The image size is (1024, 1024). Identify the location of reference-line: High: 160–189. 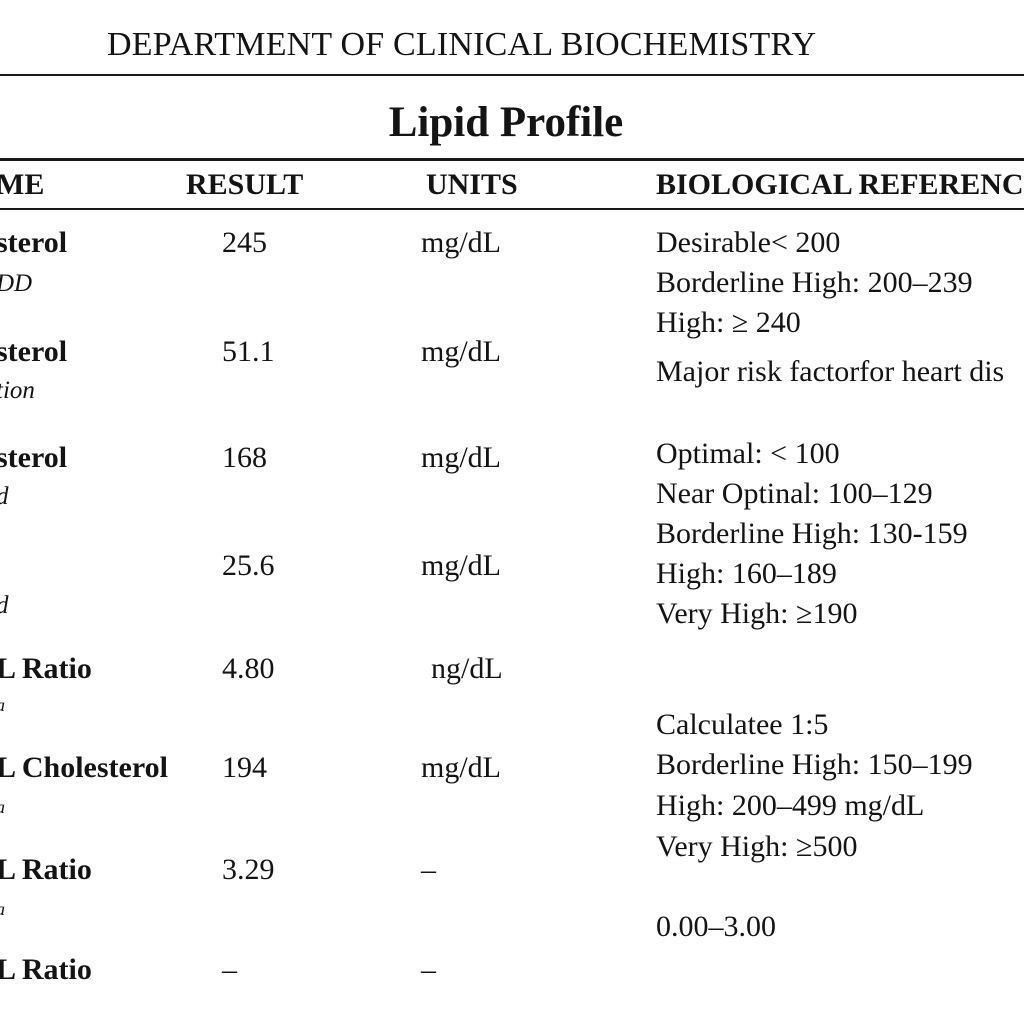
(746, 573).